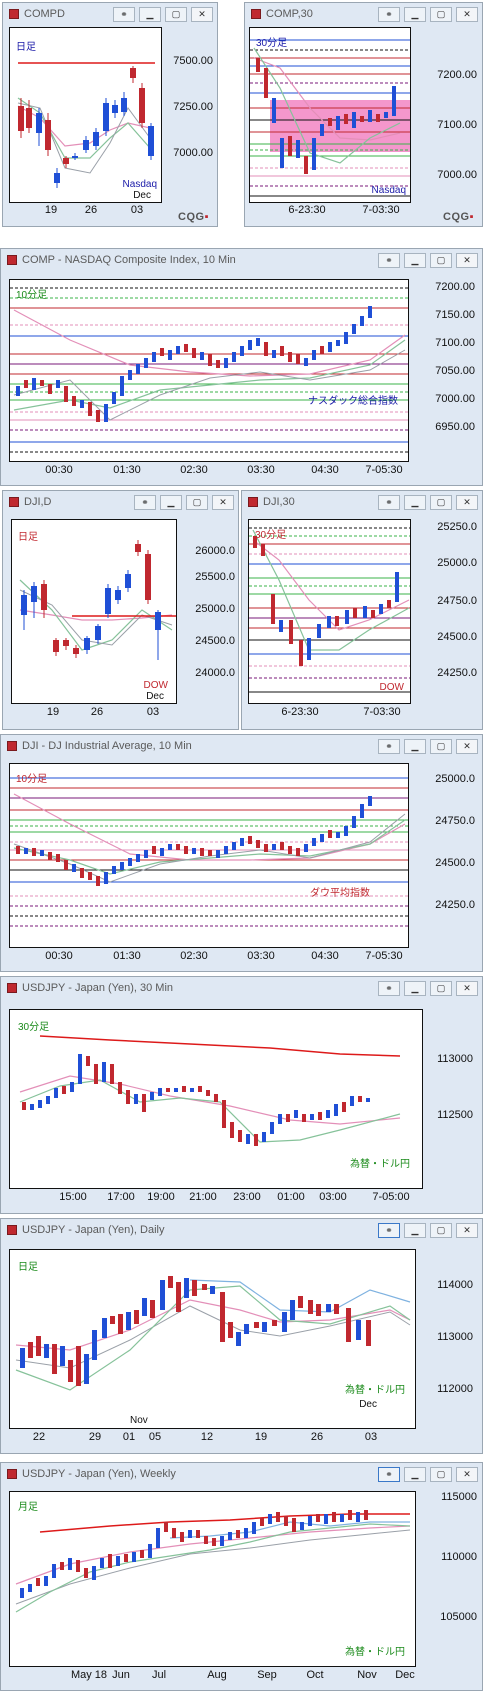 This screenshot has width=483, height=1691. Describe the element at coordinates (97, 712) in the screenshot. I see `x-tick-label: 26` at that location.